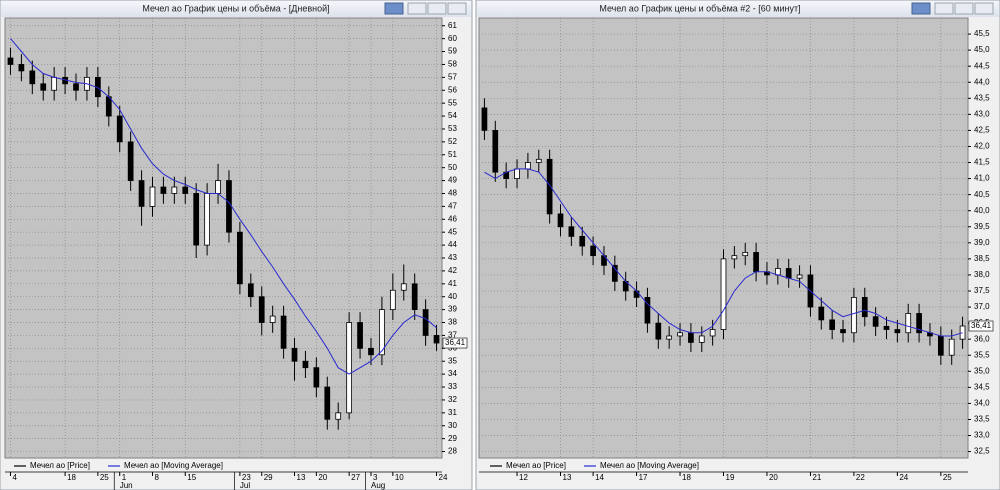 Image resolution: width=1000 pixels, height=490 pixels. I want to click on y-tick-label: 50, so click(452, 167).